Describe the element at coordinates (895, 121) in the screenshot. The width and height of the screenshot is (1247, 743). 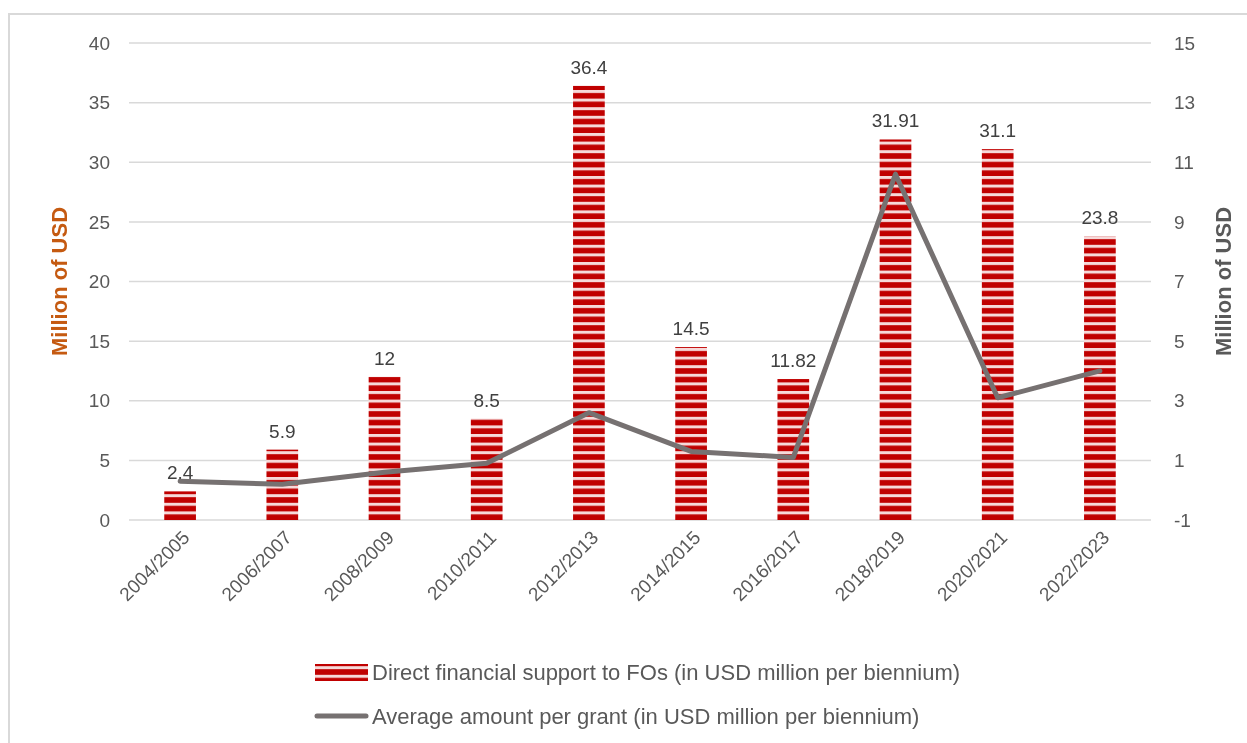
I see `data-label: 31.91` at that location.